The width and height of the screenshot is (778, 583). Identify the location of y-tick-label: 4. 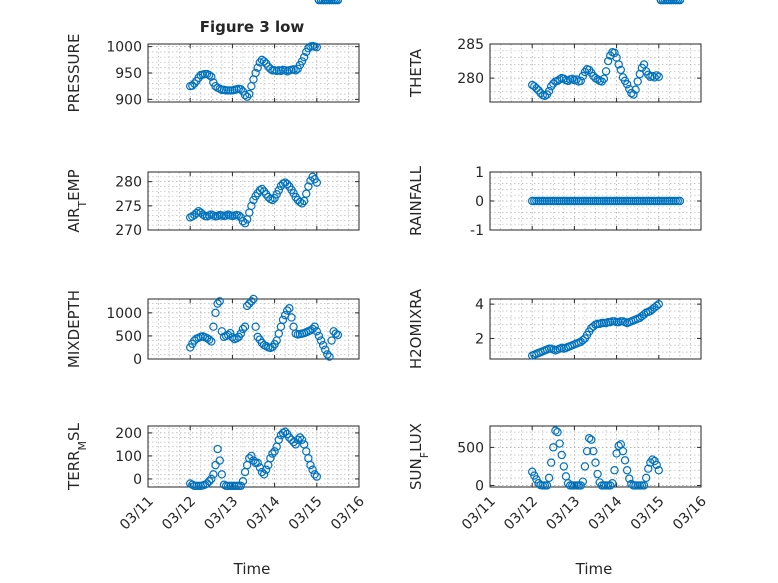
(479, 305).